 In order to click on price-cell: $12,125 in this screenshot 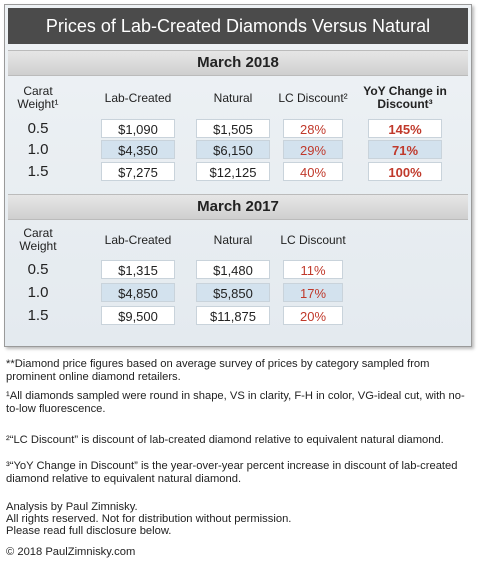, I will do `click(233, 171)`.